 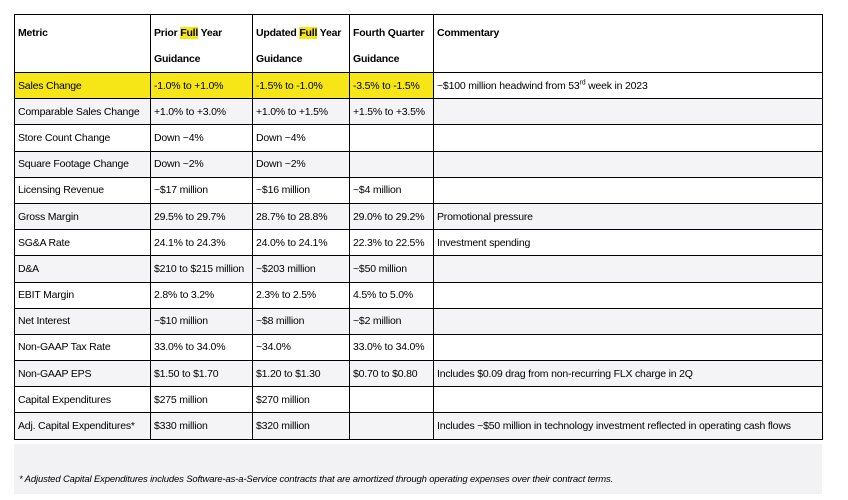 I want to click on header-updated-guidance: Updated Full Year Guidance, so click(x=301, y=43).